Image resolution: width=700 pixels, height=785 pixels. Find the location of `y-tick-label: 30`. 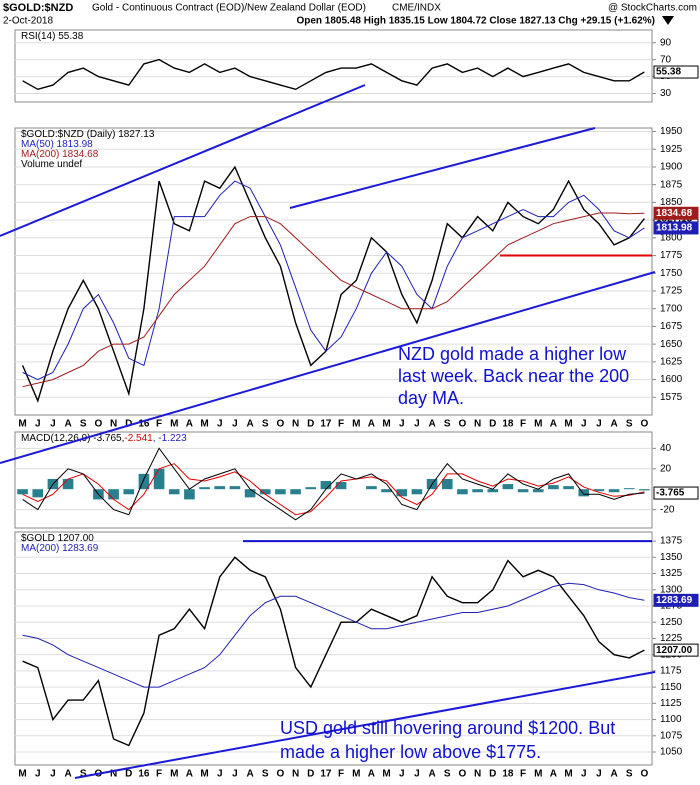

y-tick-label: 30 is located at coordinates (666, 93).